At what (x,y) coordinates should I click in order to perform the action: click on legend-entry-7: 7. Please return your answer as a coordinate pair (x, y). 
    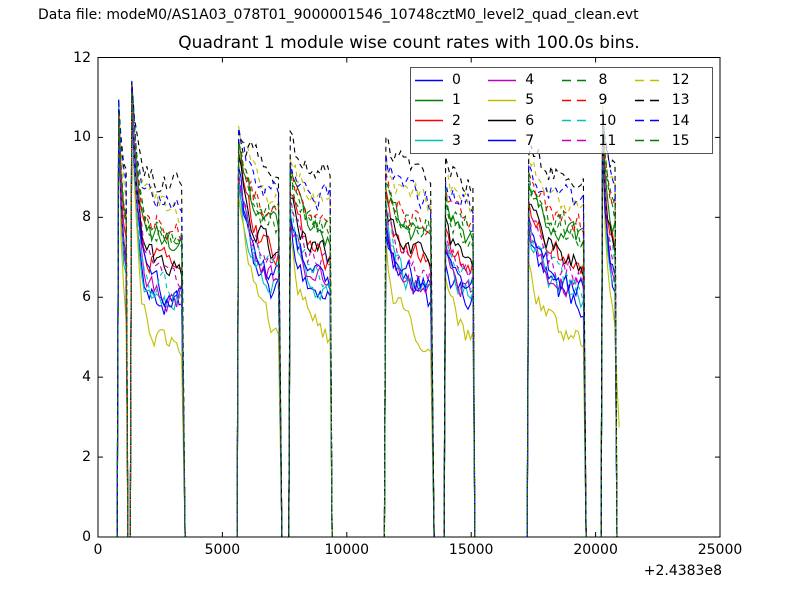
    Looking at the image, I should click on (524, 141).